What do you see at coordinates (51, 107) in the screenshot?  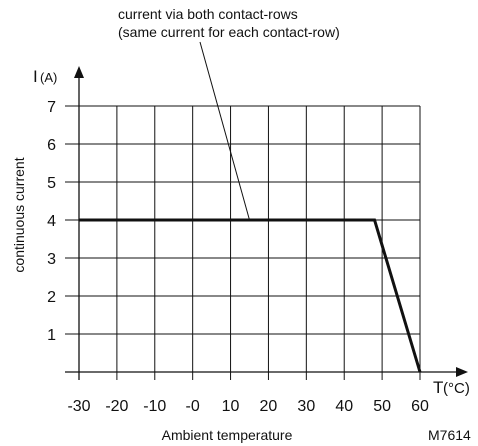 I see `y-tick-label: 7` at bounding box center [51, 107].